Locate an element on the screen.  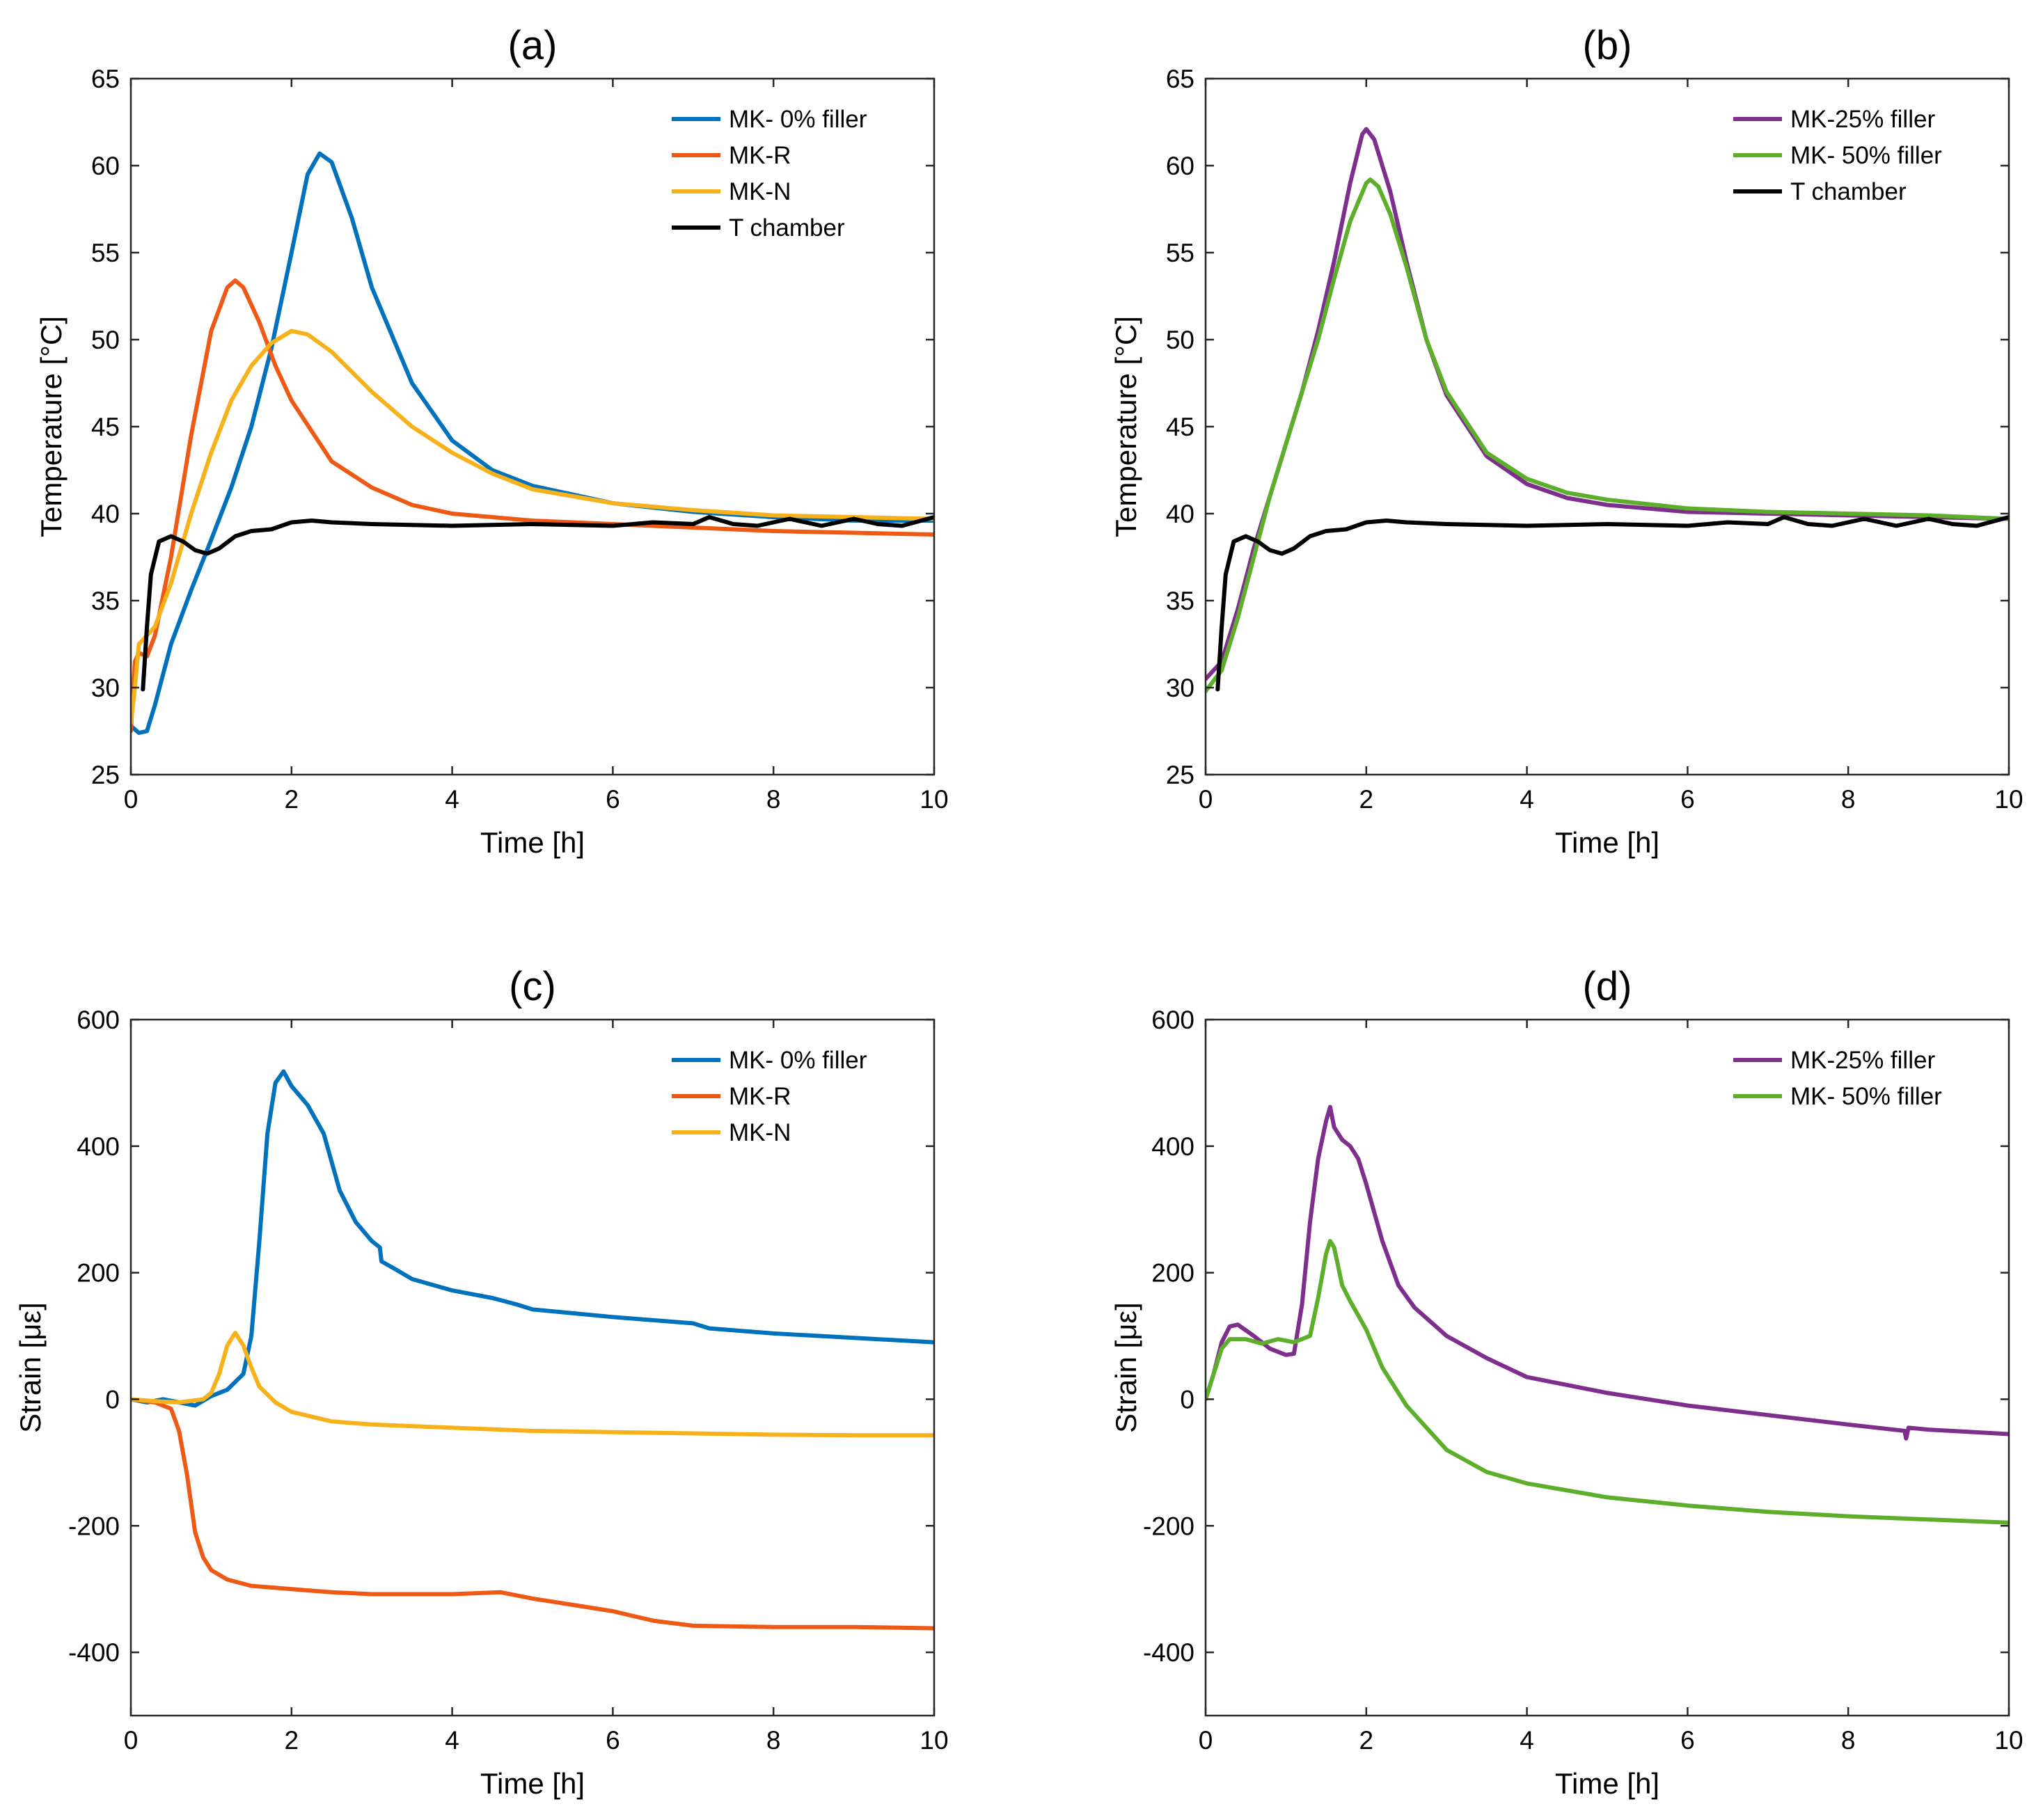
chart-title: (c) is located at coordinates (532, 987).